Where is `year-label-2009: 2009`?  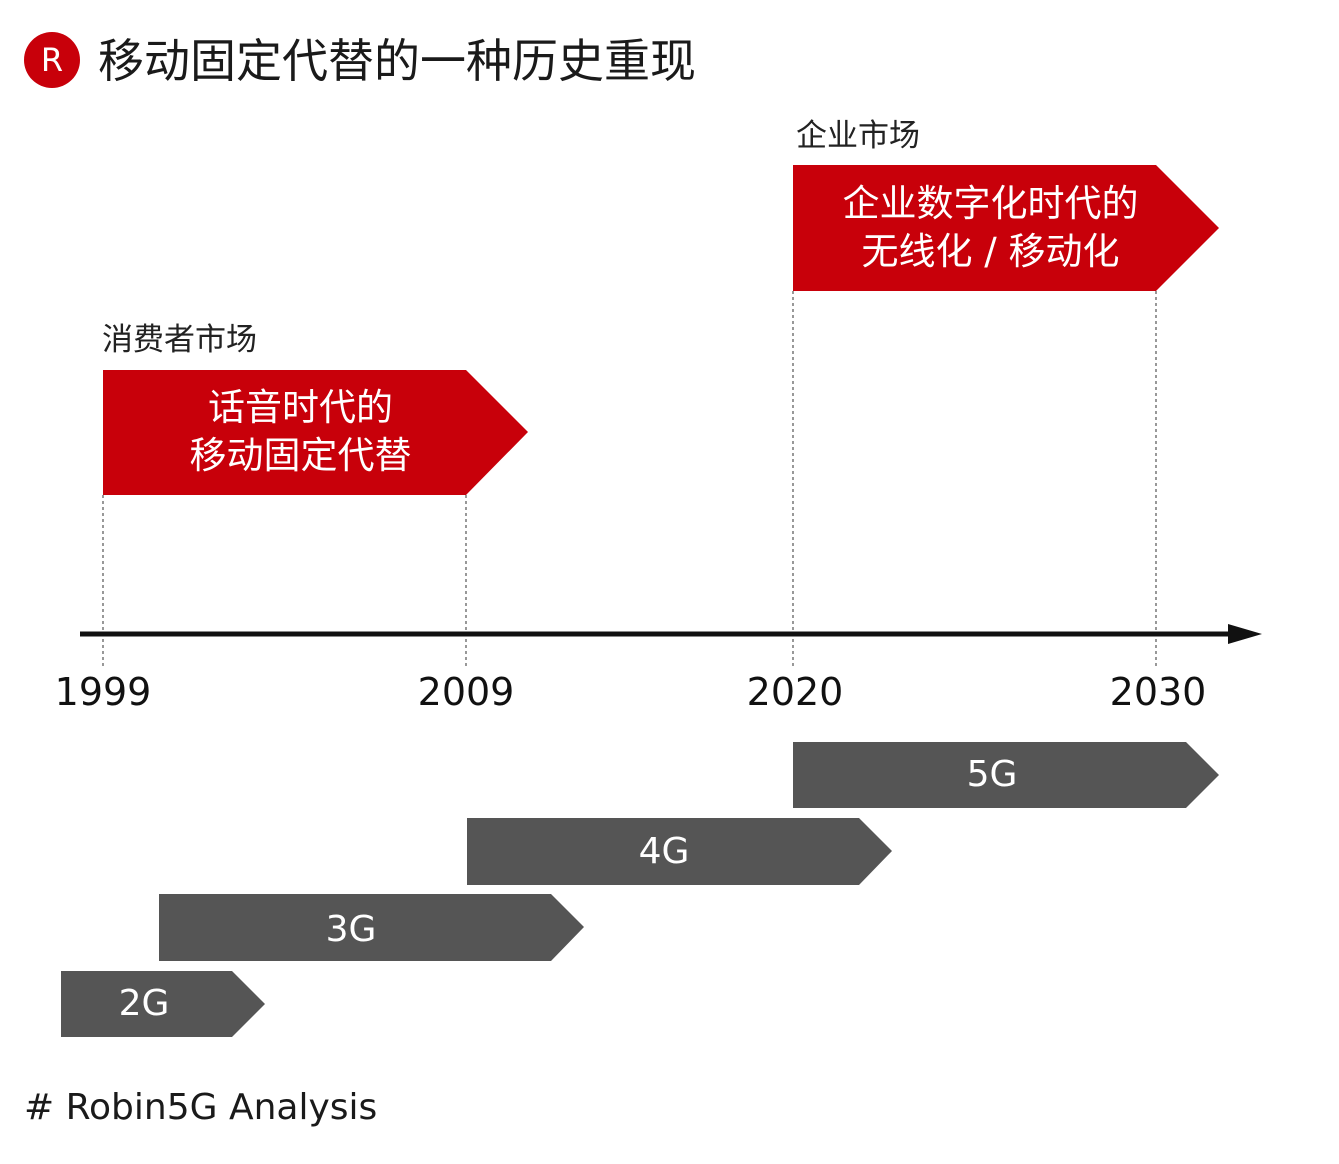
year-label-2009: 2009 is located at coordinates (466, 692).